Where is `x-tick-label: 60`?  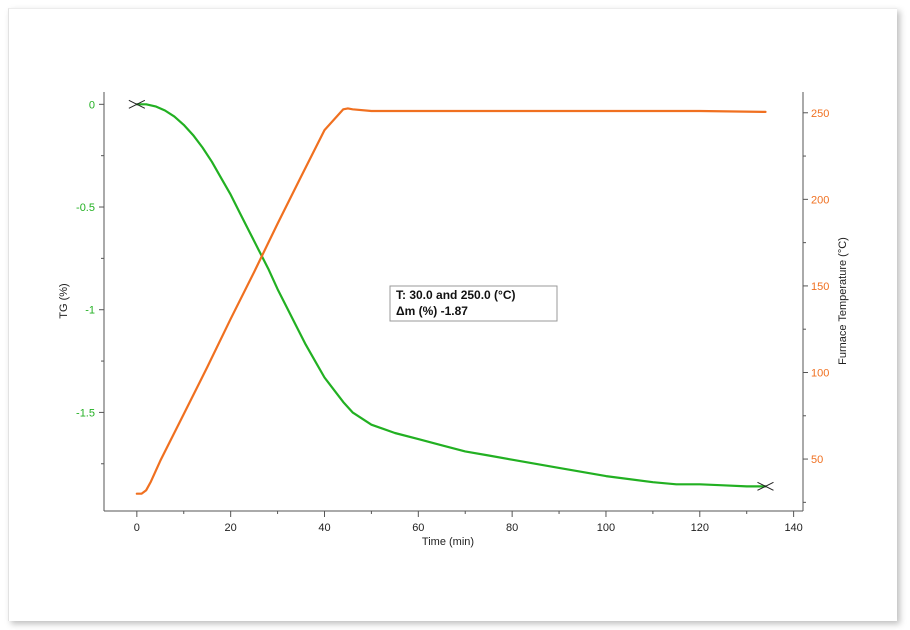
x-tick-label: 60 is located at coordinates (418, 528).